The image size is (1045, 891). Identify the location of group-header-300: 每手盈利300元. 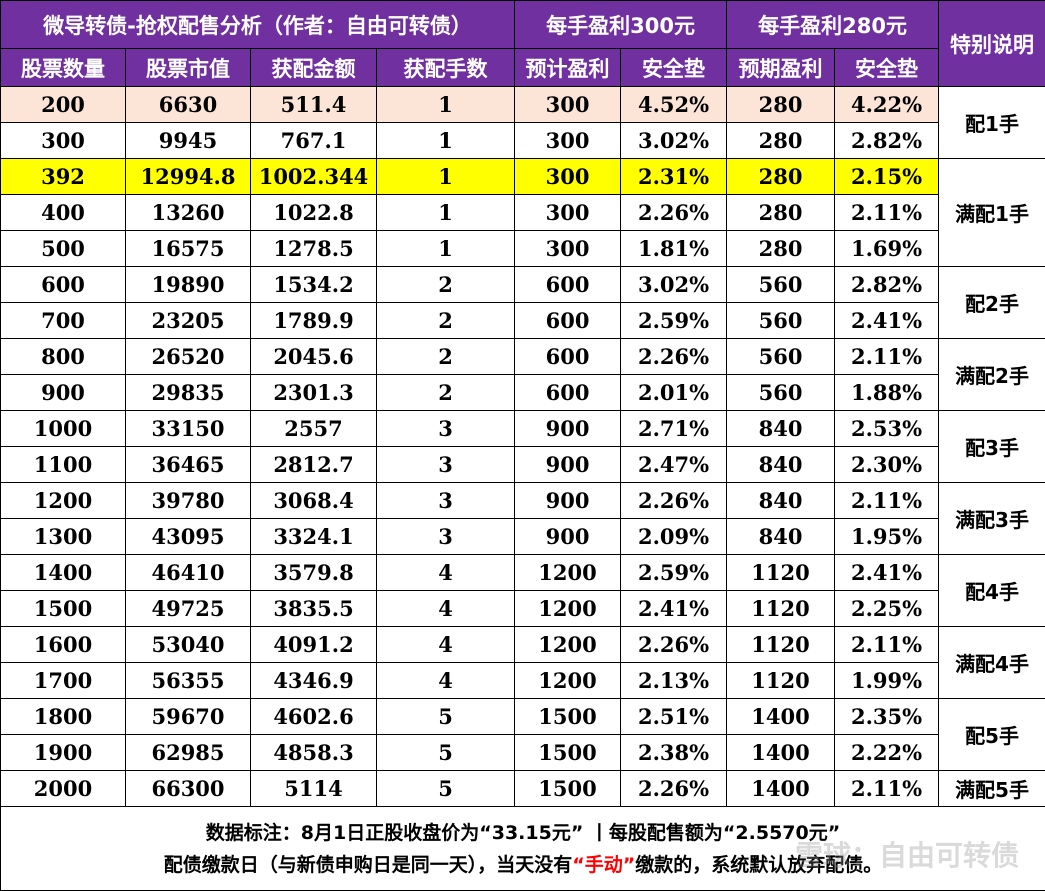
(621, 25).